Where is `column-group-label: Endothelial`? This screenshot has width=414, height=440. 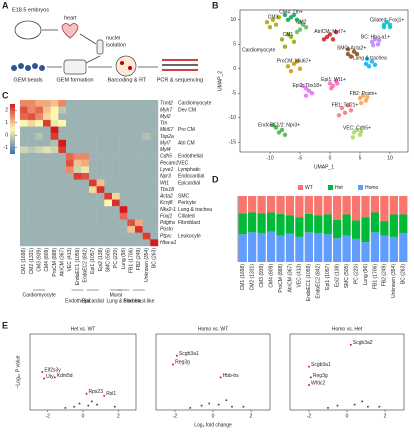
column-group-label: Endothelial is located at coordinates (77, 301).